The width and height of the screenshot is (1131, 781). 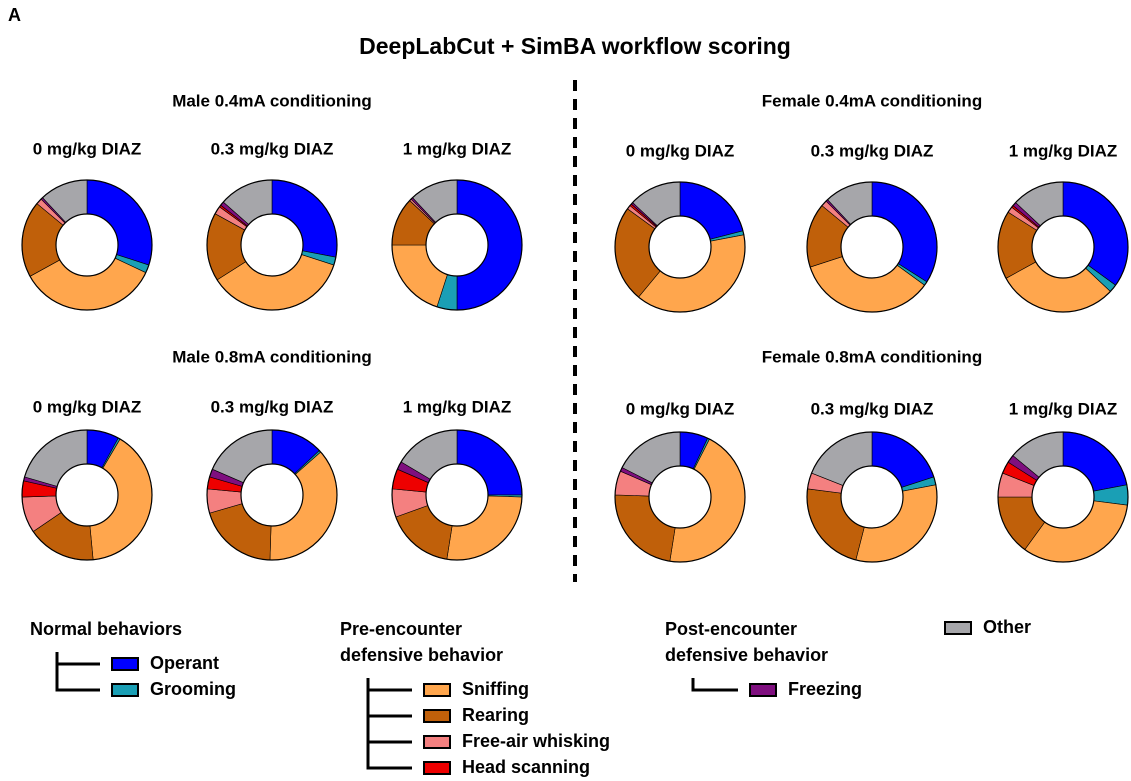 I want to click on legend-label: Sniffing, so click(x=495, y=689).